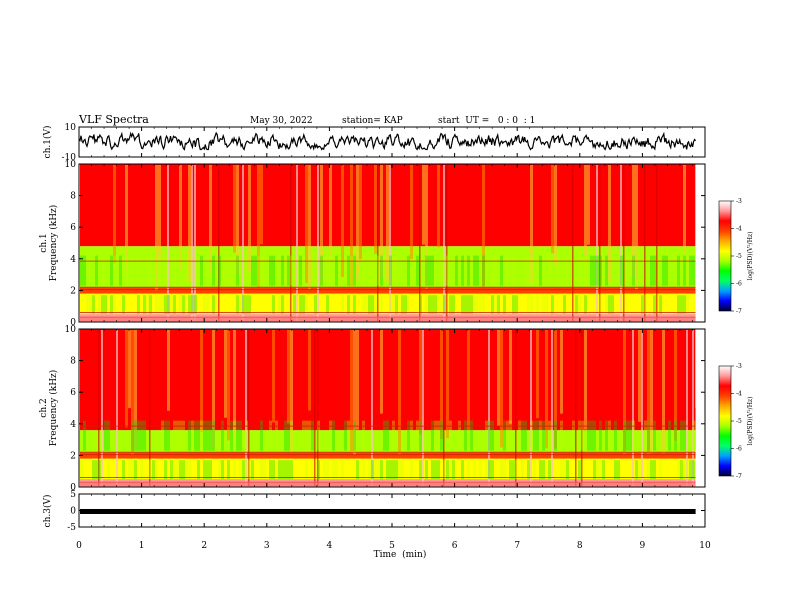 This screenshot has width=792, height=612. What do you see at coordinates (725, 256) in the screenshot?
I see `colorbar-scale` at bounding box center [725, 256].